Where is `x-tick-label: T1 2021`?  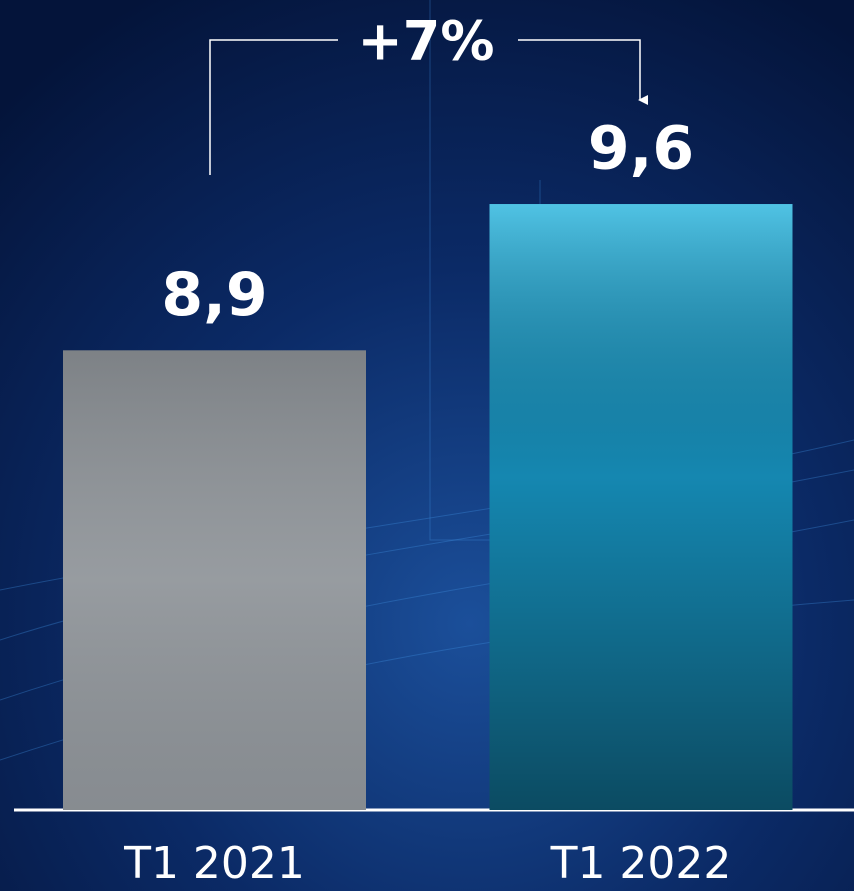
x-tick-label: T1 2021 is located at coordinates (214, 863).